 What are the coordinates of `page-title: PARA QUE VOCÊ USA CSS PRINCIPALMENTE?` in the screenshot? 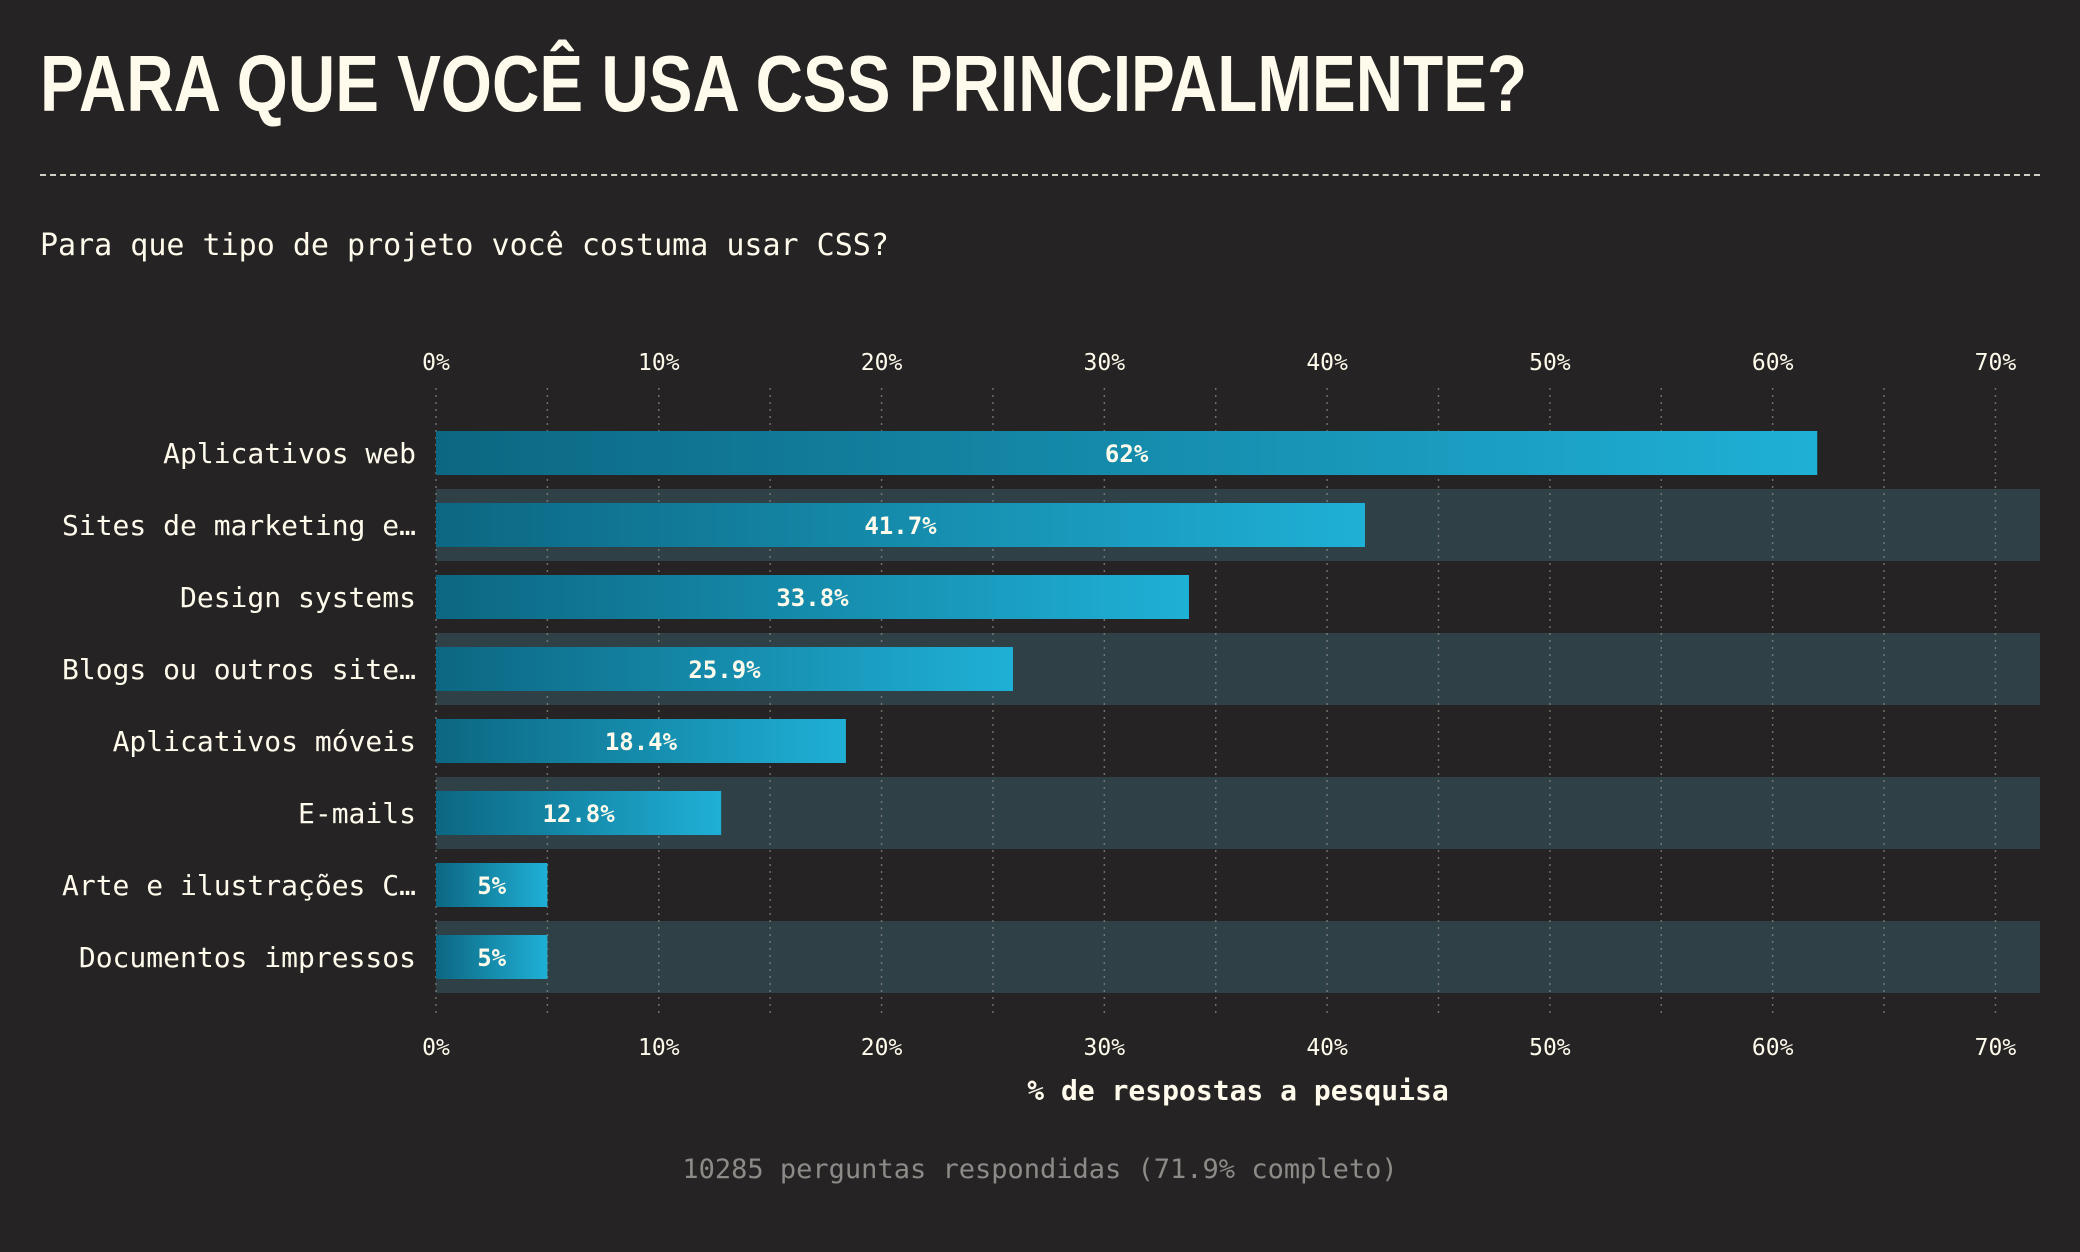 It's located at (784, 83).